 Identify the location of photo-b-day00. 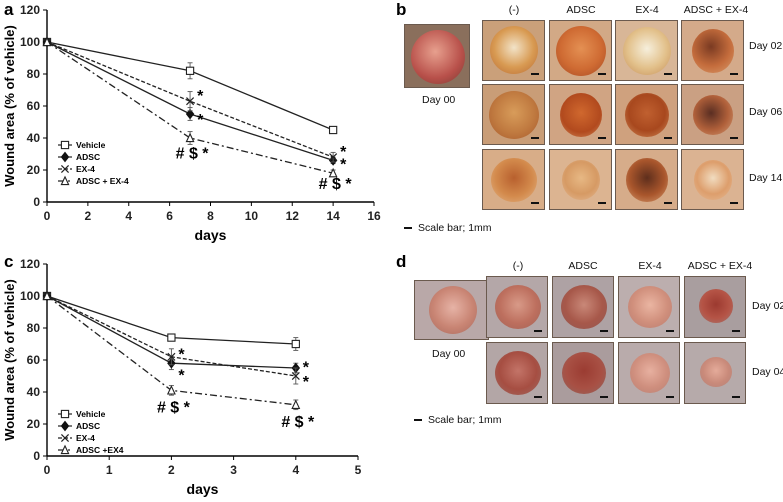
(437, 56).